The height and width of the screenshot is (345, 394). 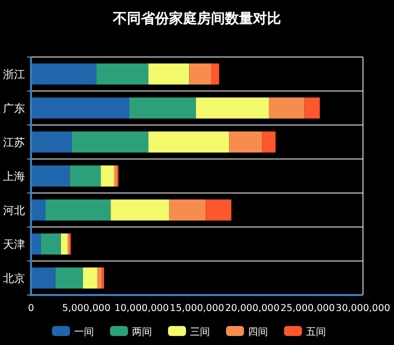 I want to click on x-tick-label: 0, so click(x=31, y=308).